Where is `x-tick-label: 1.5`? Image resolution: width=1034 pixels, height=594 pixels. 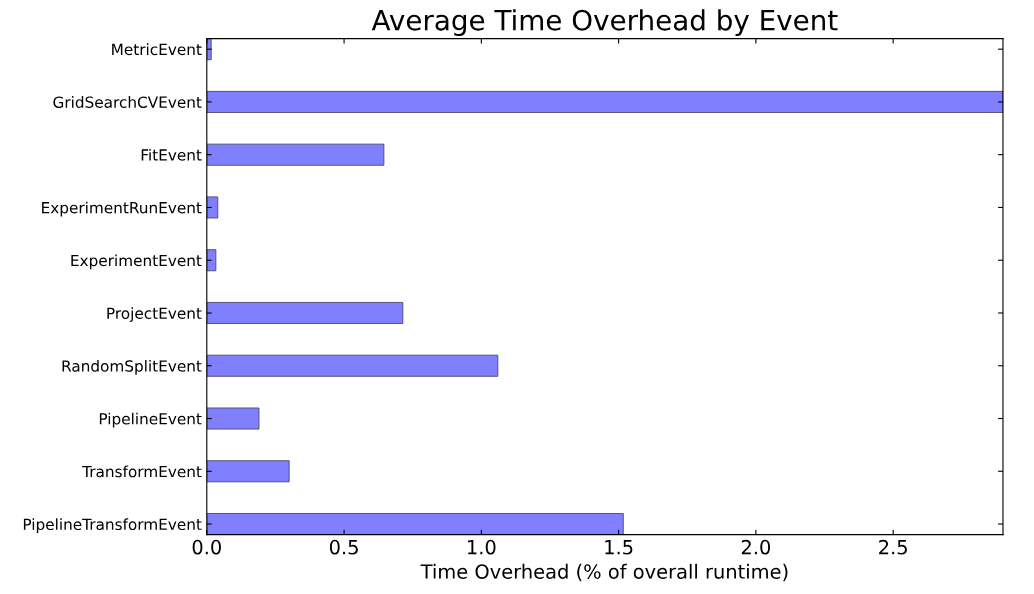
x-tick-label: 1.5 is located at coordinates (619, 547).